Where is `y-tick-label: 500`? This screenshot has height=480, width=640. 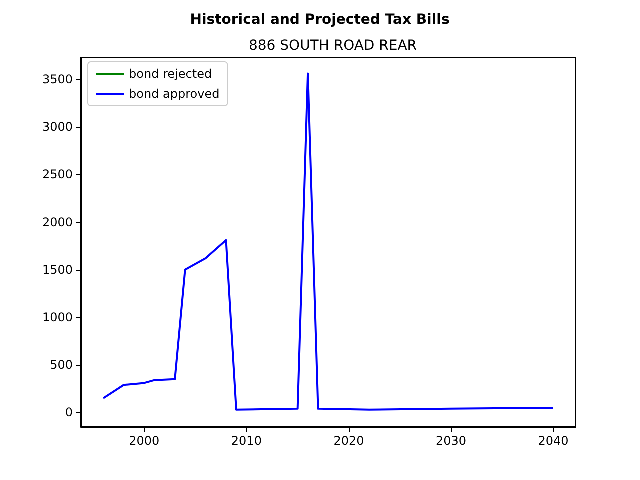 y-tick-label: 500 is located at coordinates (61, 365).